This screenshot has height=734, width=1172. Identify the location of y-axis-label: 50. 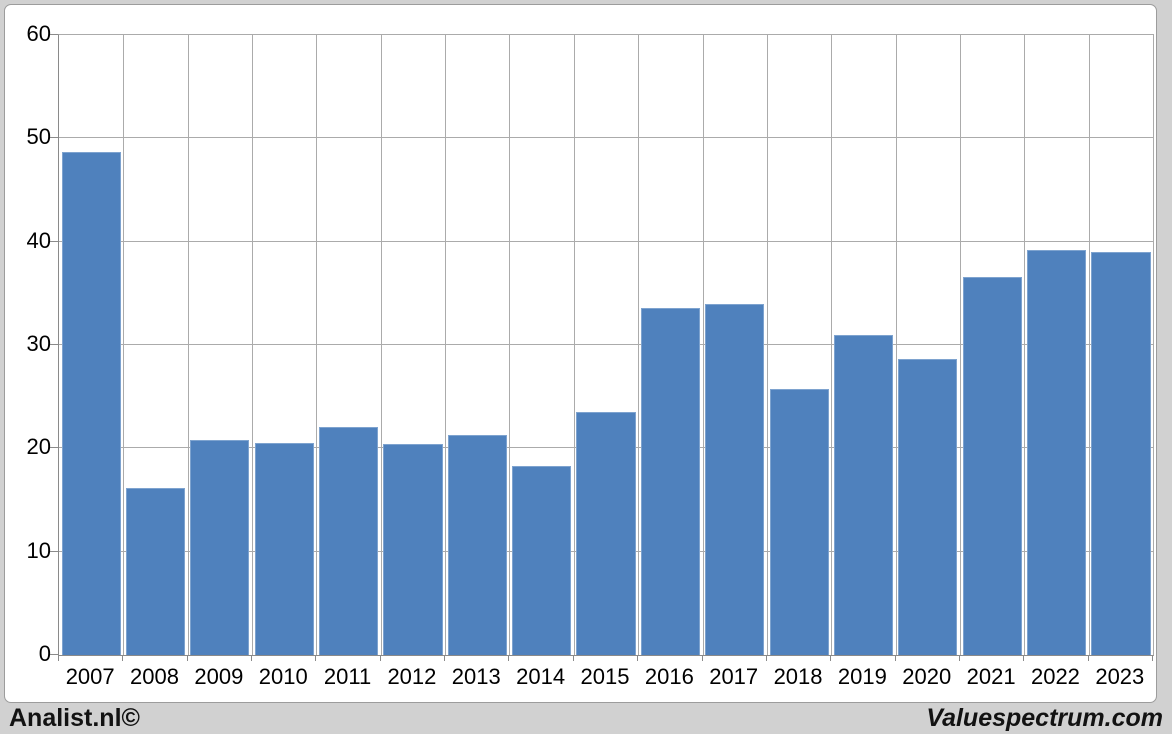
(38, 137).